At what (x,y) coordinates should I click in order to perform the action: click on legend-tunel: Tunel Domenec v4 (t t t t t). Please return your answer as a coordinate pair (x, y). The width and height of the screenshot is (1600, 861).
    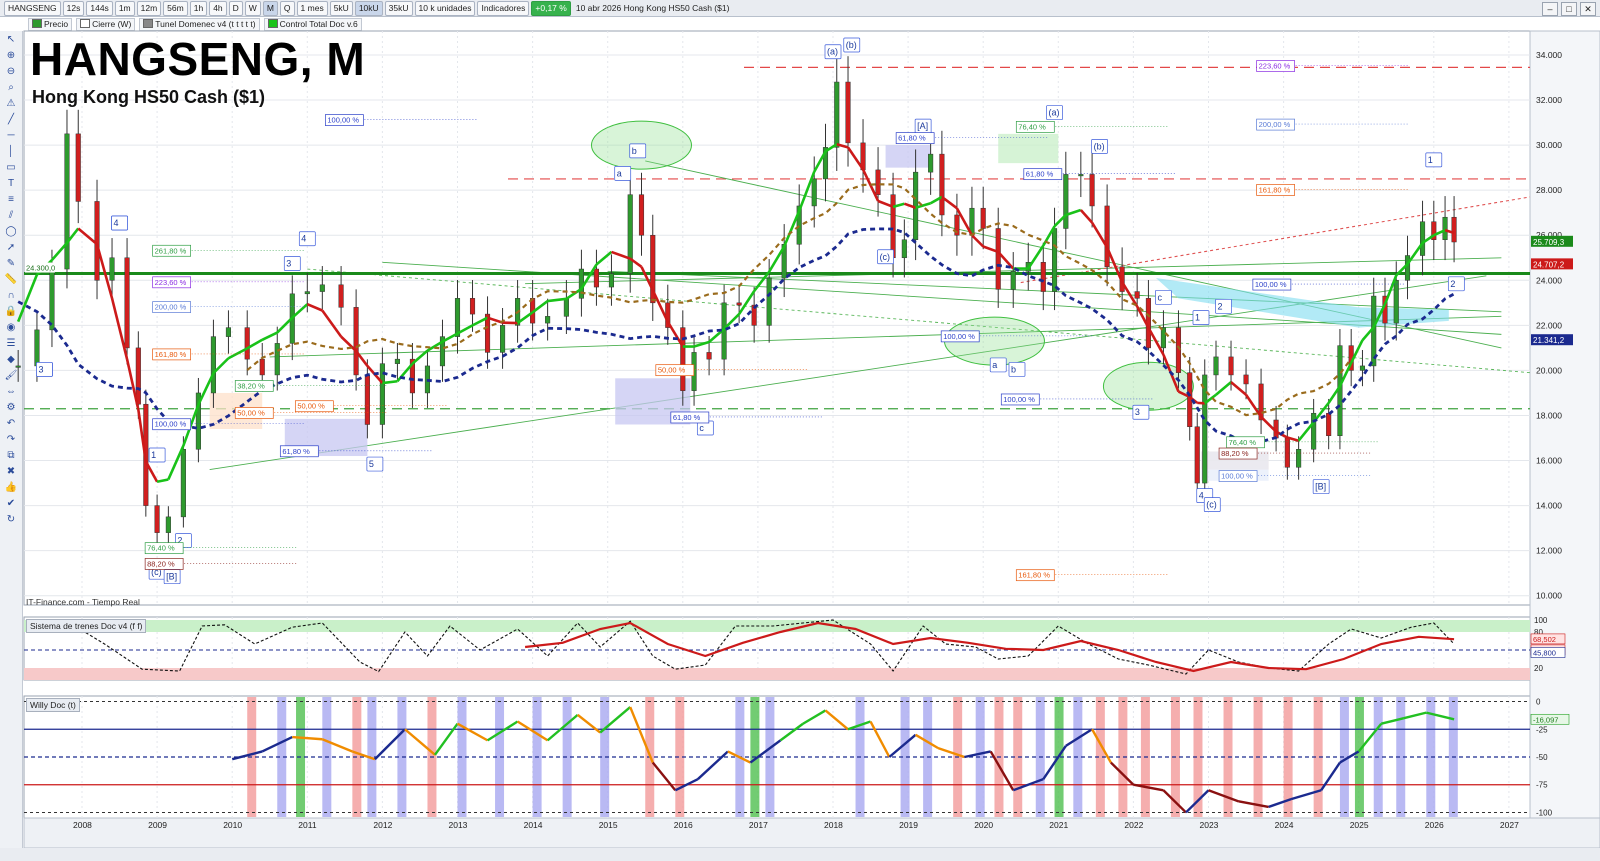
    Looking at the image, I should click on (199, 24).